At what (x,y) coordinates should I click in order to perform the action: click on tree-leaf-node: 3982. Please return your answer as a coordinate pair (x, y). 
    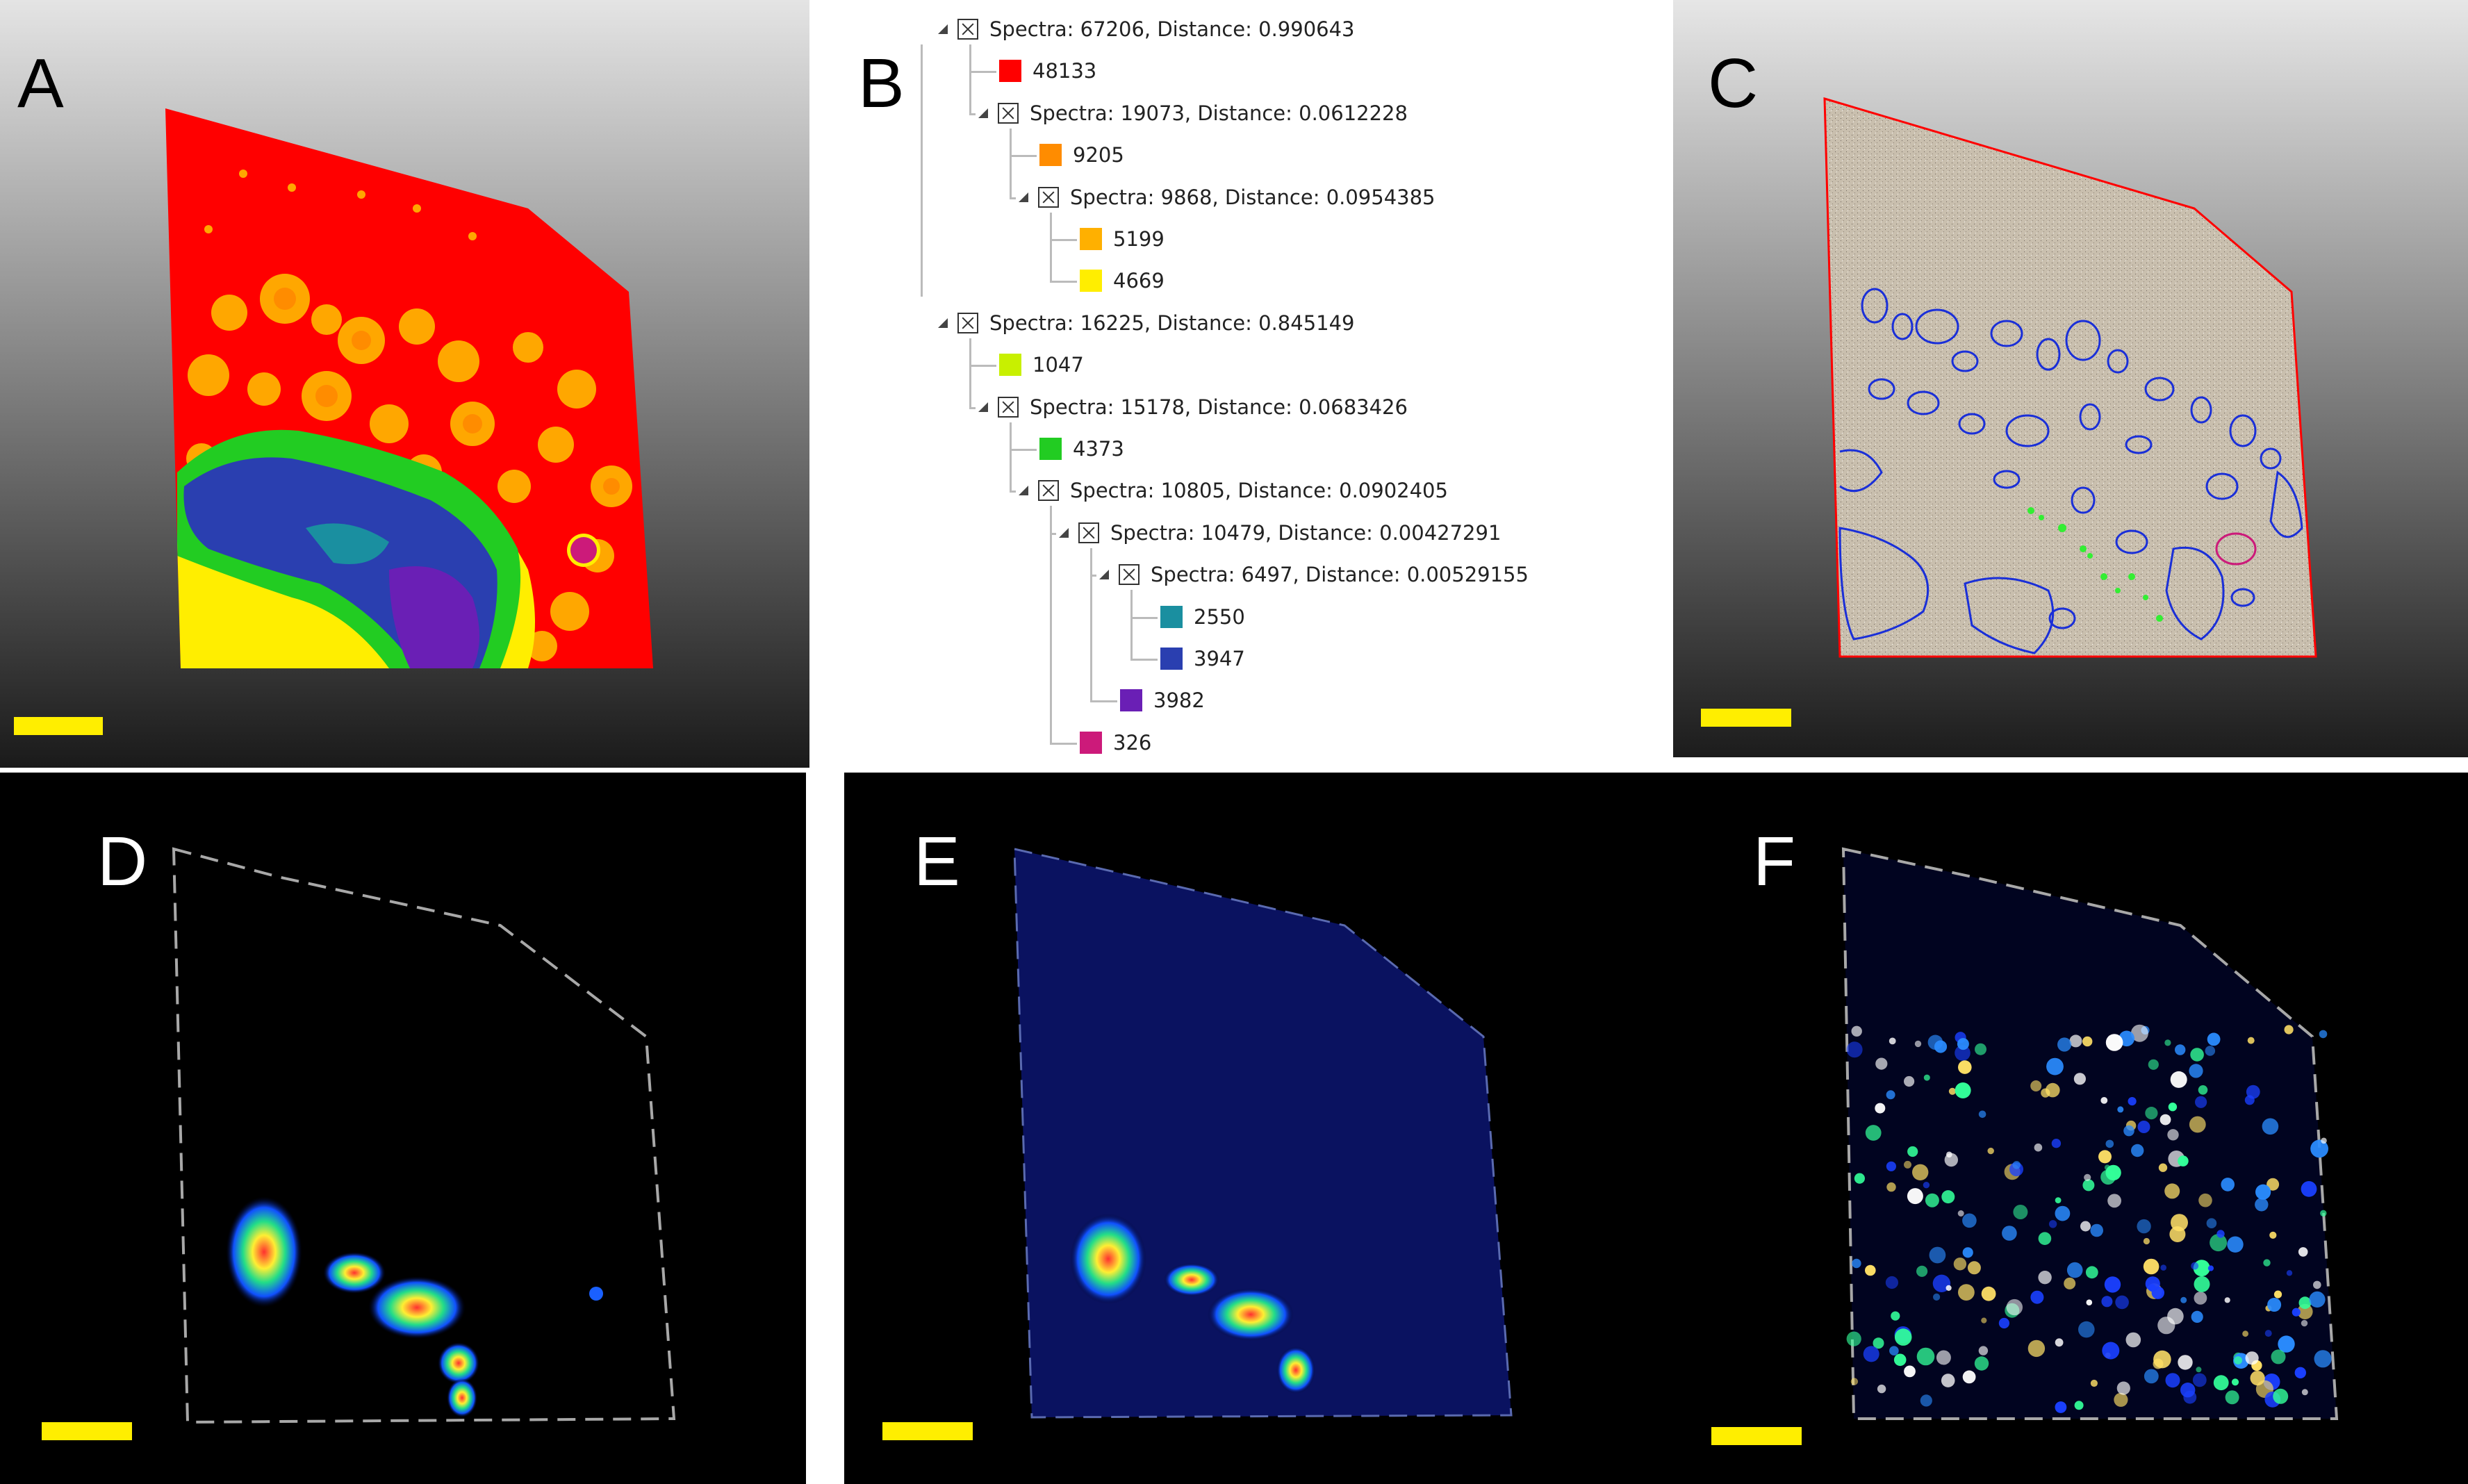
    Looking at the image, I should click on (1162, 701).